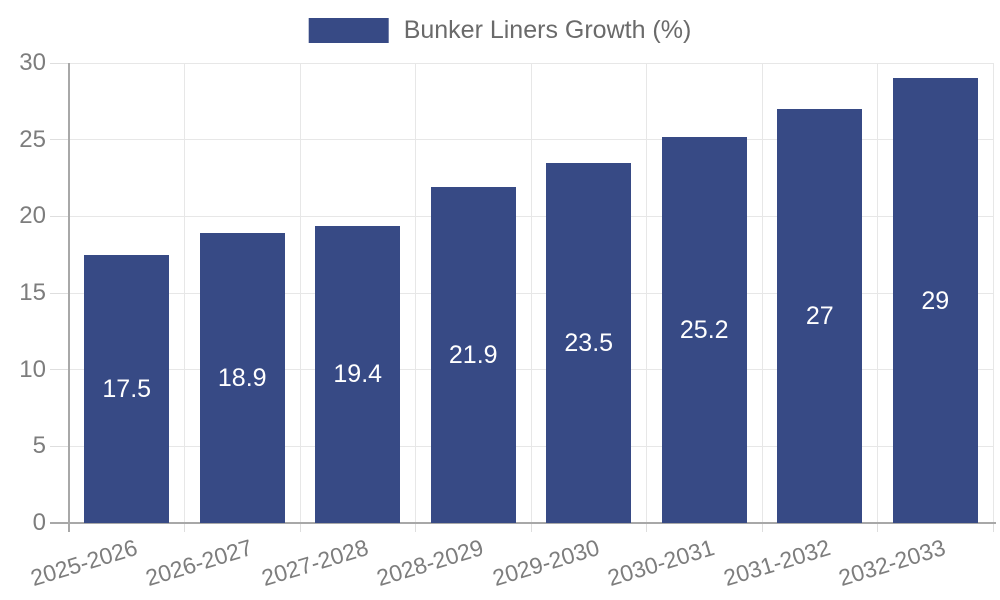 The image size is (1000, 600). I want to click on y-tick-label: 25, so click(32, 139).